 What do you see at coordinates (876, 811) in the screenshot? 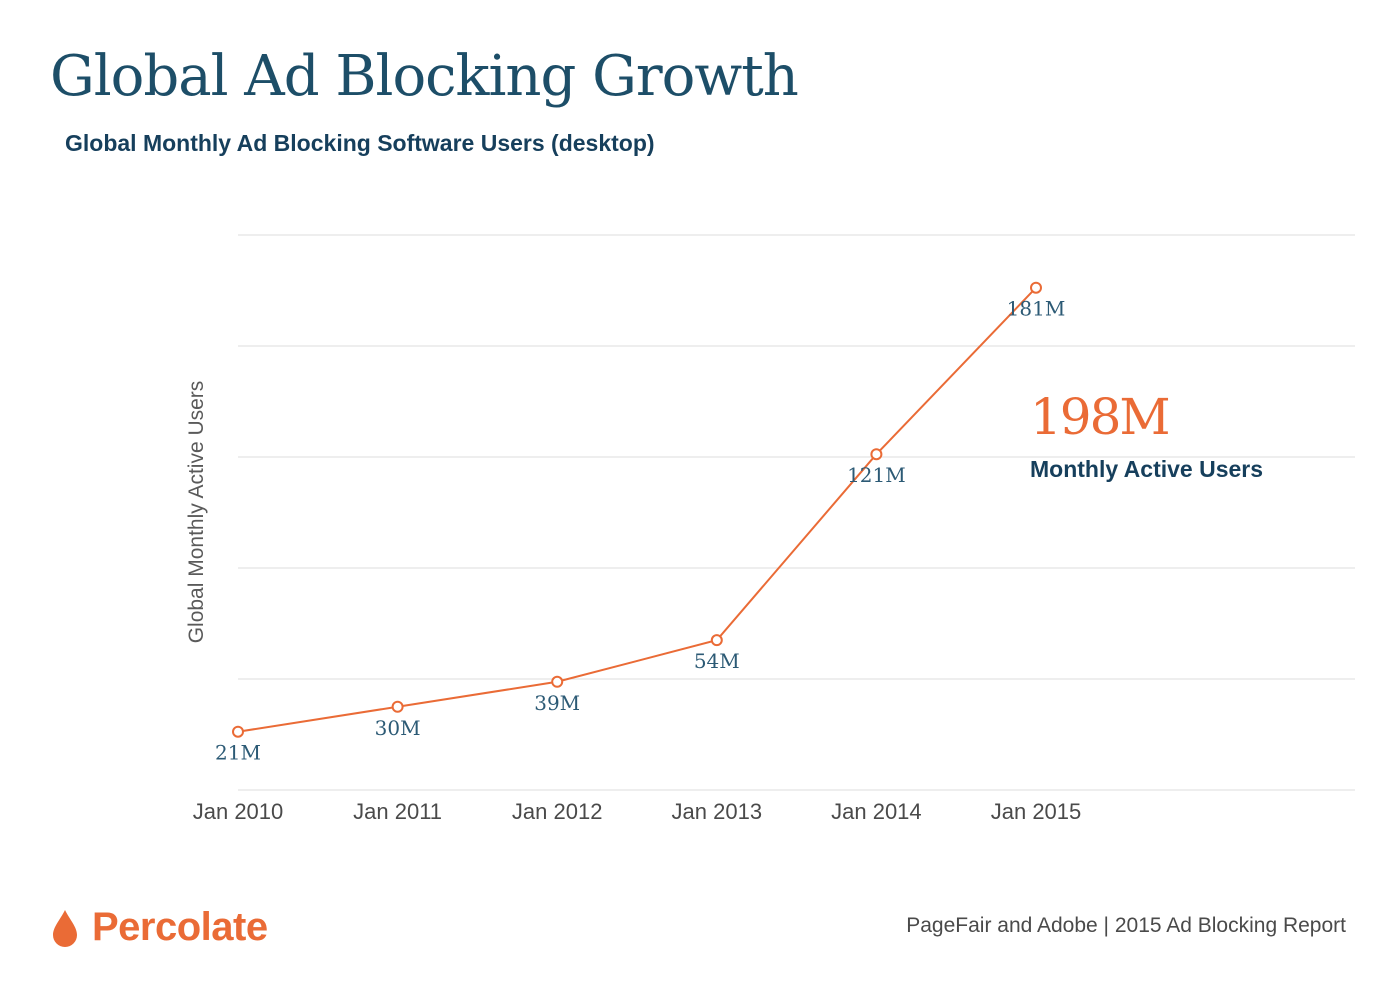
I see `x-tick-label: Jan 2014` at bounding box center [876, 811].